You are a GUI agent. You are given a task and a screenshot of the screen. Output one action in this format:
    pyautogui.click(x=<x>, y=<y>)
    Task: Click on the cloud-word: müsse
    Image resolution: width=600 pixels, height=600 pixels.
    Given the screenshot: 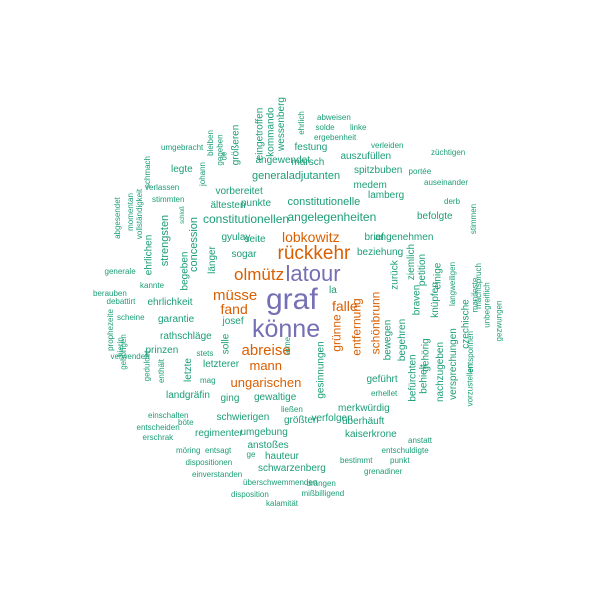 What is the action you would take?
    pyautogui.click(x=235, y=295)
    